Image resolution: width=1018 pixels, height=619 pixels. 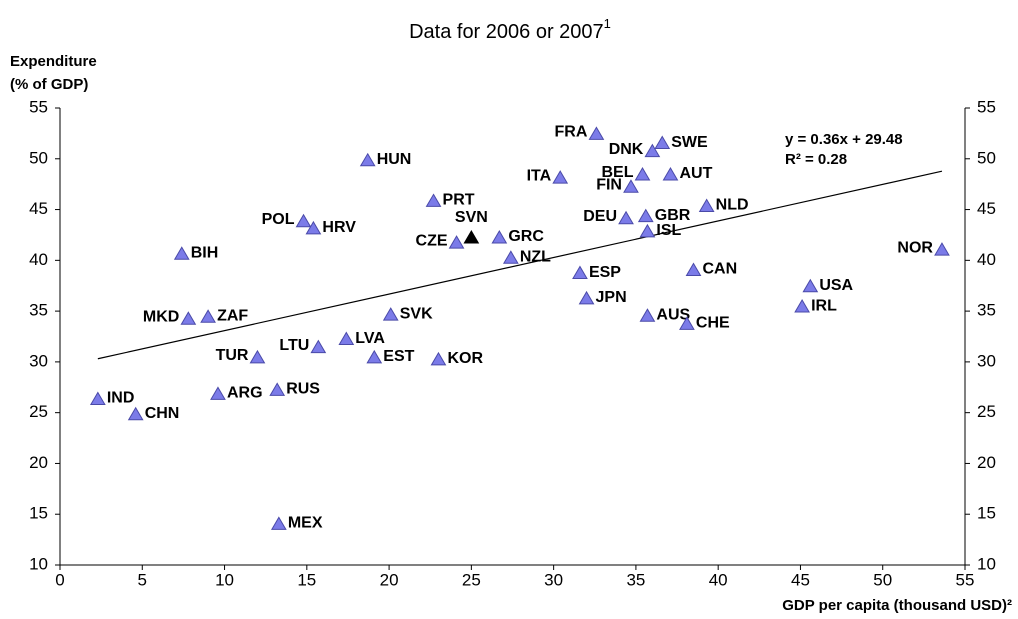 What do you see at coordinates (389, 579) in the screenshot?
I see `x-tick-label: 20` at bounding box center [389, 579].